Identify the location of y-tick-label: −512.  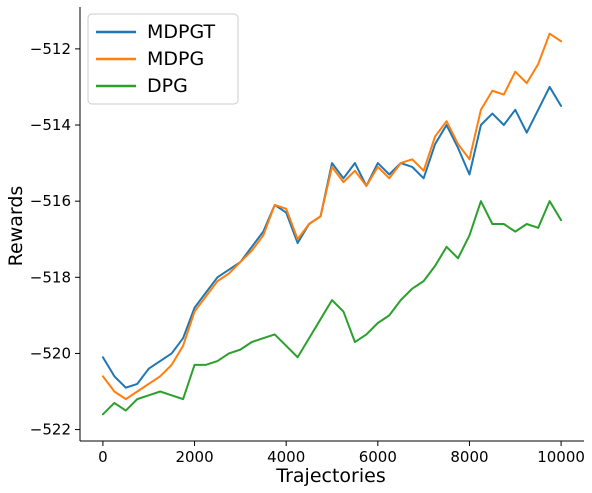
(50, 49).